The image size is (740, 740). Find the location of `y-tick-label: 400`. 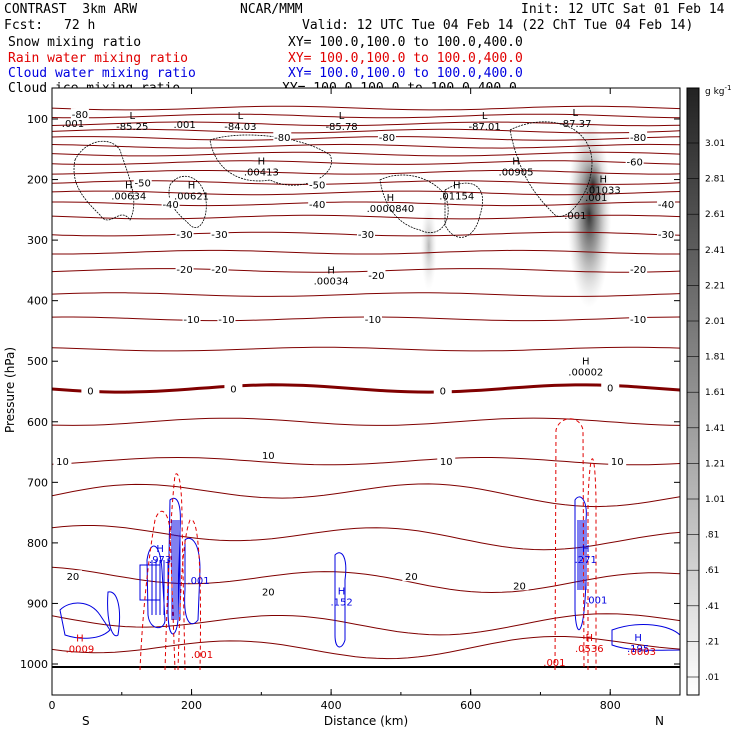

y-tick-label: 400 is located at coordinates (37, 301).